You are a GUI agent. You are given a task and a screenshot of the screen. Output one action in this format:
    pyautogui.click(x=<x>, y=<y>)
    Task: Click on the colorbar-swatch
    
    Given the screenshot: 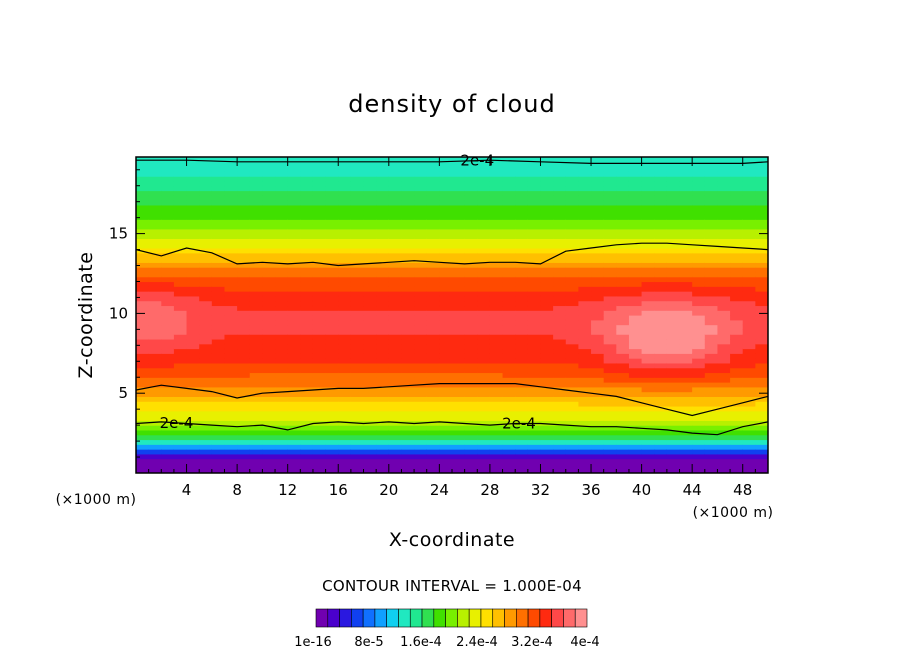 What is the action you would take?
    pyautogui.click(x=322, y=618)
    